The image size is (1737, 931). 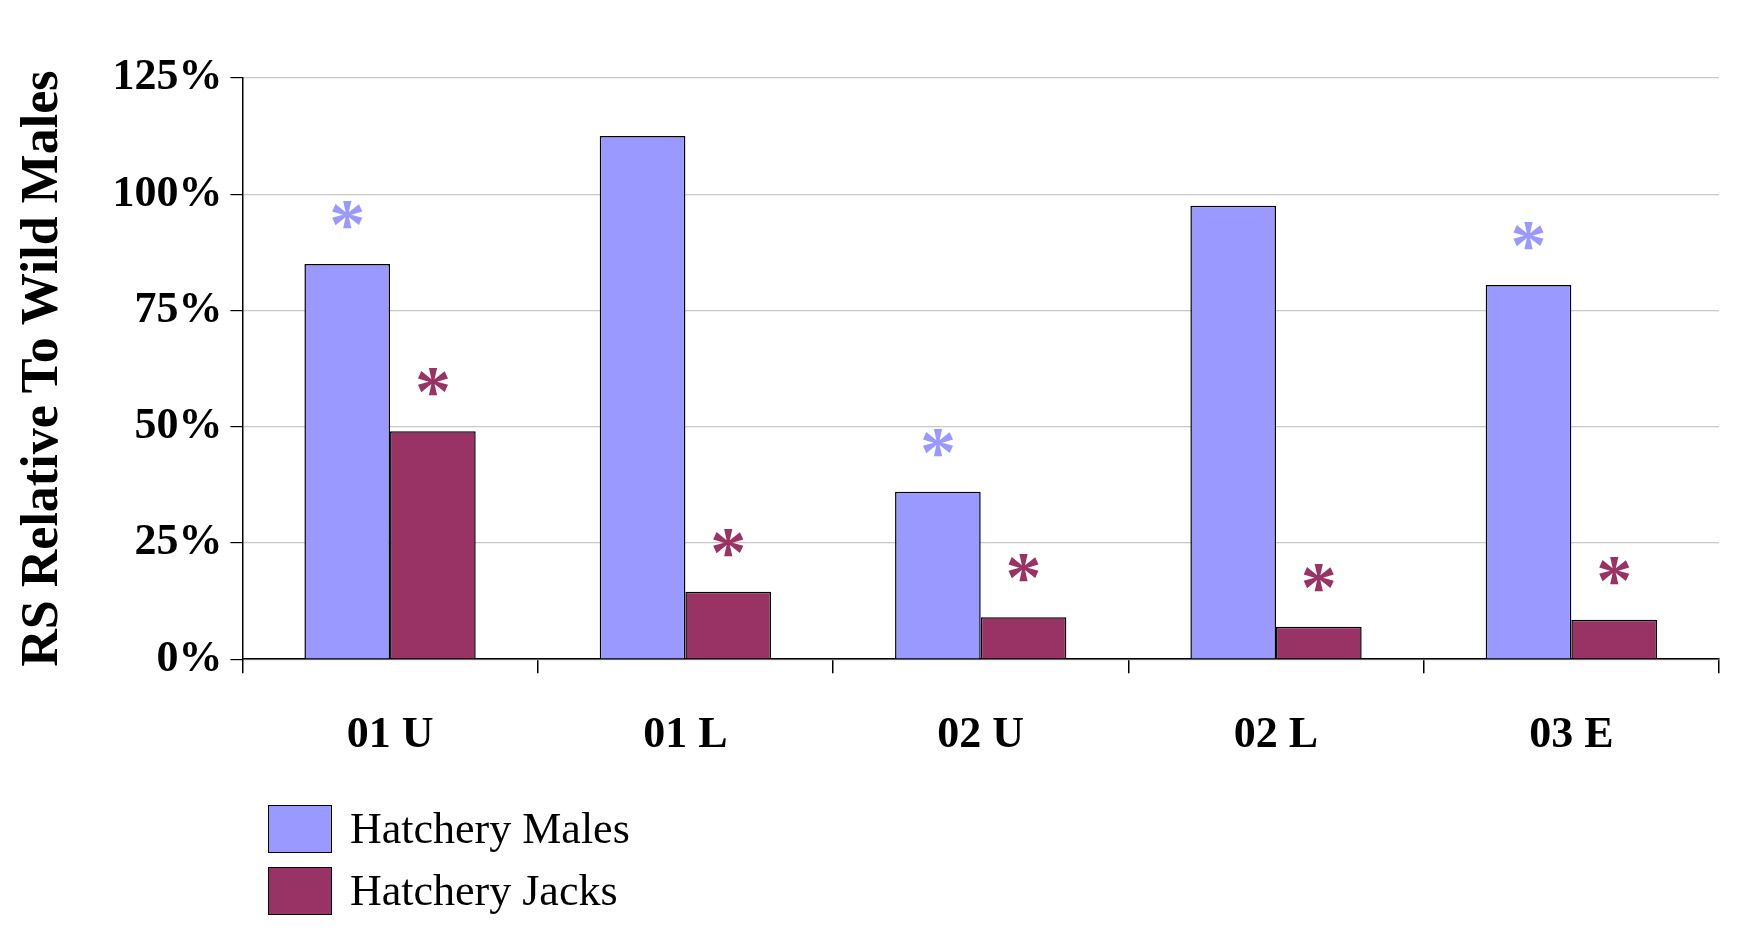 I want to click on x-tick-label: 02 U, so click(x=981, y=732).